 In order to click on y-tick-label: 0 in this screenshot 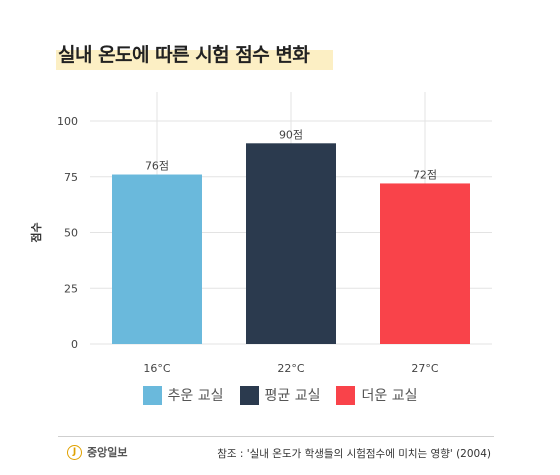, I will do `click(74, 344)`.